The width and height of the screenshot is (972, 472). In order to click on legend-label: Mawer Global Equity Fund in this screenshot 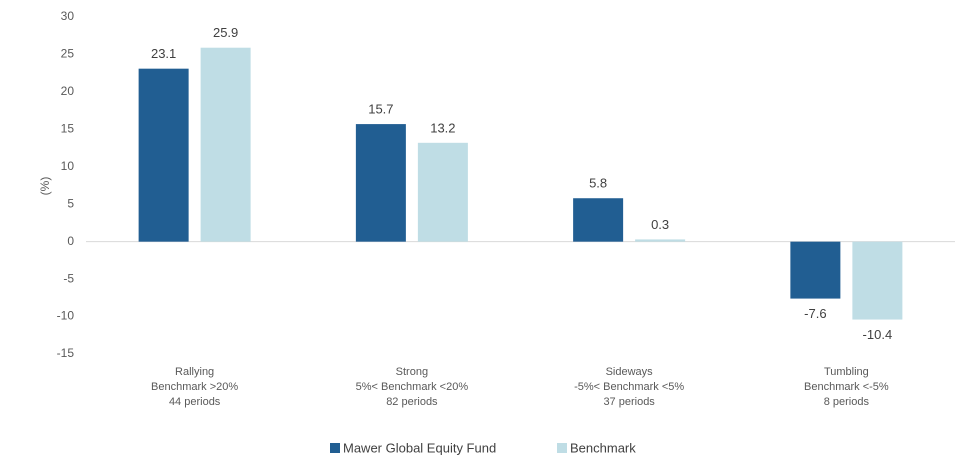, I will do `click(419, 447)`.